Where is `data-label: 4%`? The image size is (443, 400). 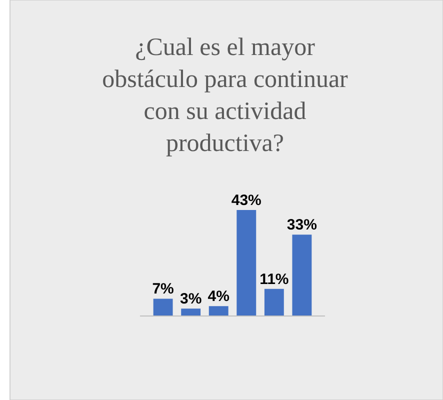 data-label: 4% is located at coordinates (219, 297).